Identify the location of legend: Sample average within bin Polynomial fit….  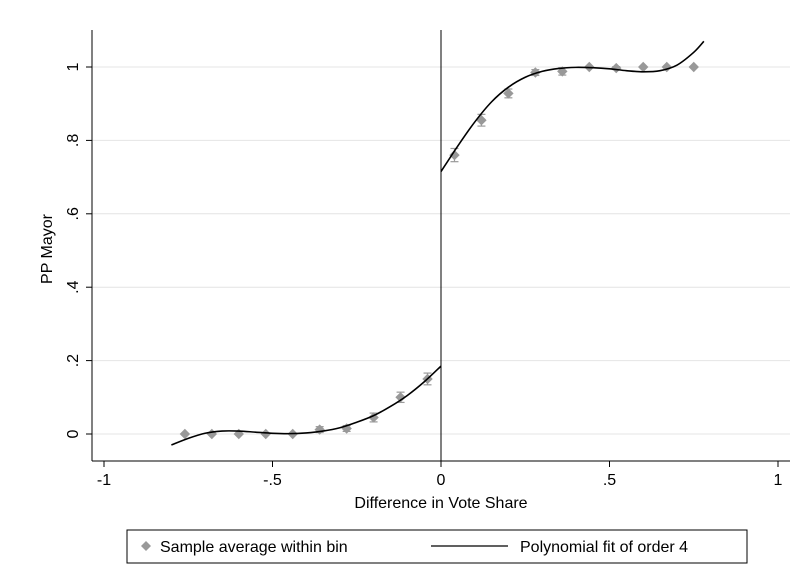
(437, 546).